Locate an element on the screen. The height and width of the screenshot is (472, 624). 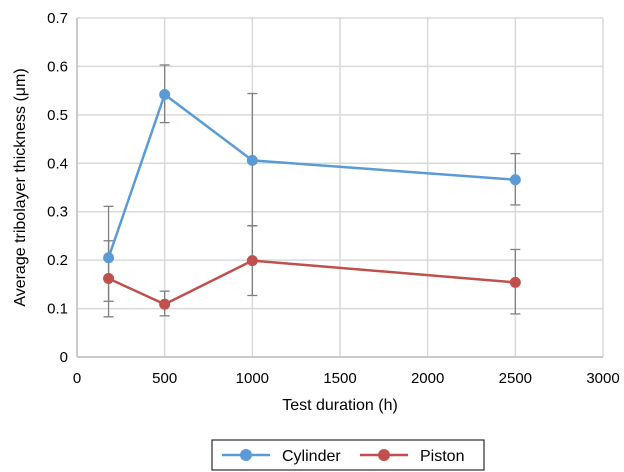
y-tick-label: 0.5 is located at coordinates (57, 115).